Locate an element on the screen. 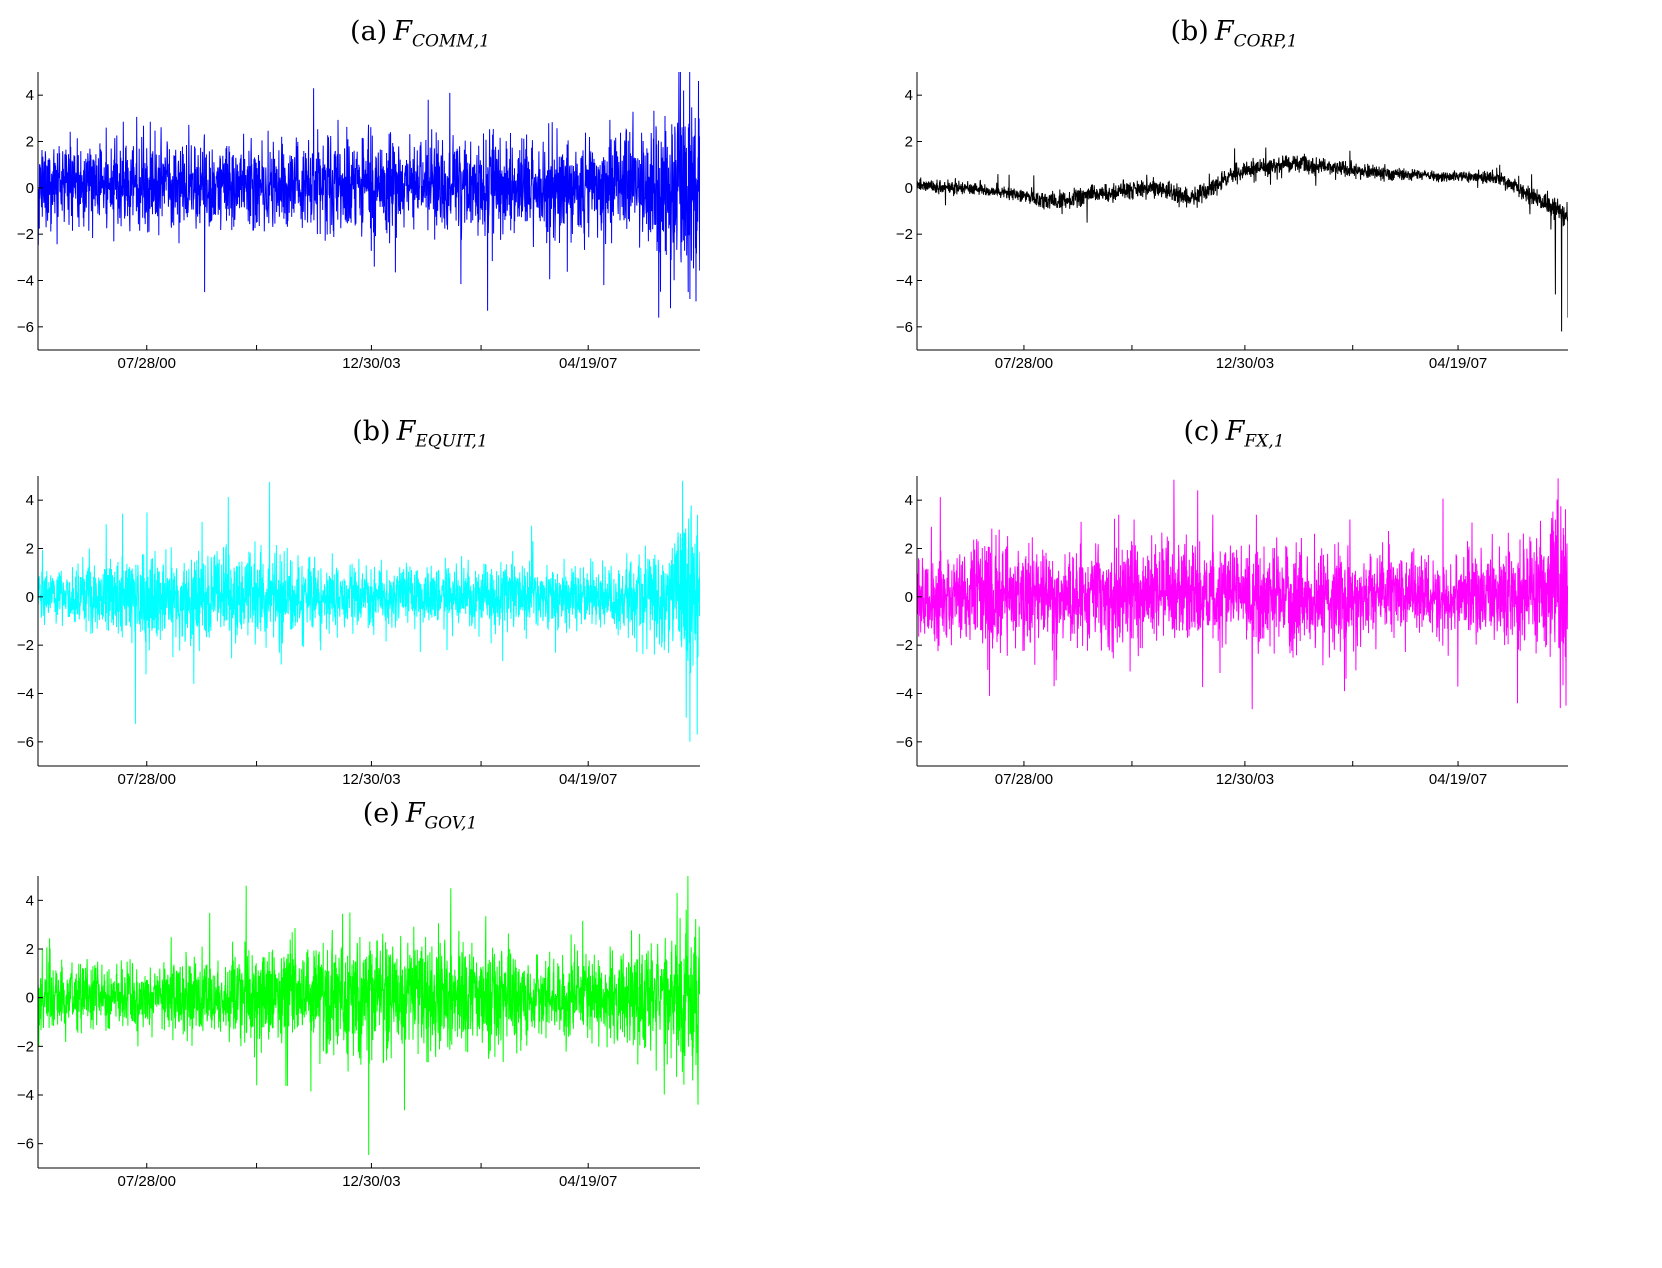 The width and height of the screenshot is (1662, 1268). panel-title: (a) FCOMM,1 is located at coordinates (420, 32).